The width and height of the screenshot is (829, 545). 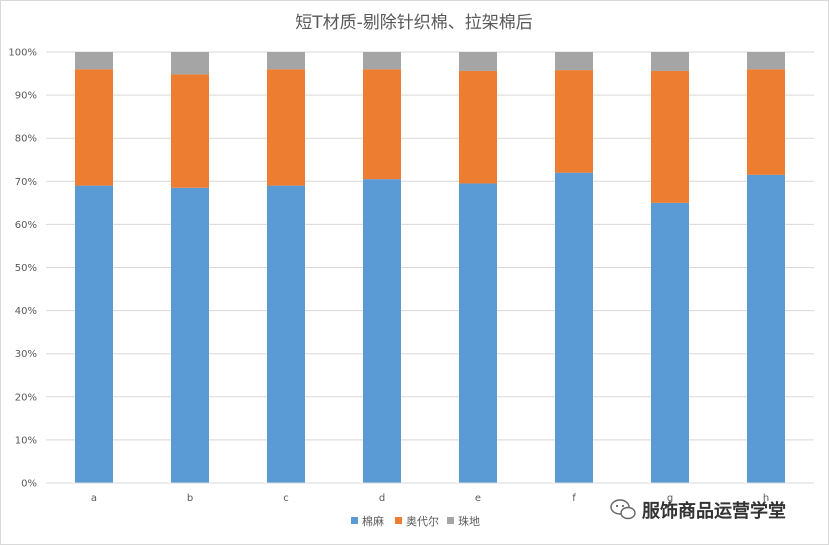 I want to click on watermark-text: 服饰商品运营学堂, so click(x=714, y=511).